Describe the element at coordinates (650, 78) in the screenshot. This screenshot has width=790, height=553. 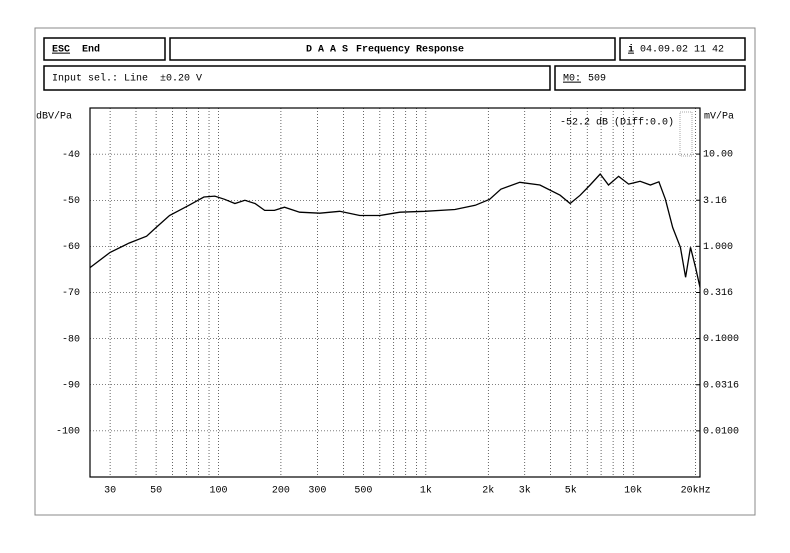
I see `m0-box` at that location.